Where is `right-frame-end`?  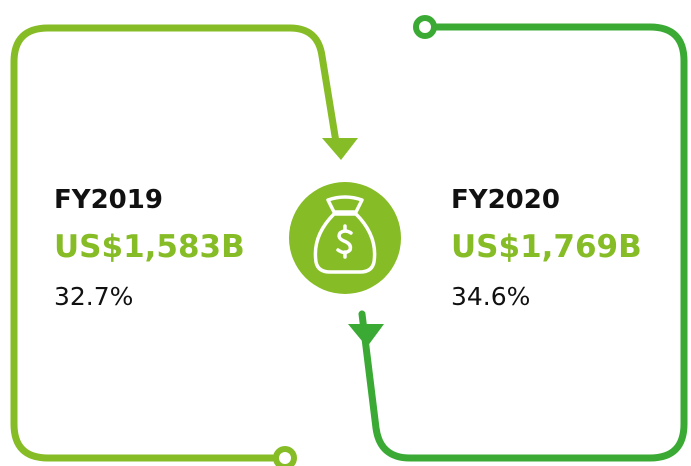
right-frame-end is located at coordinates (425, 27).